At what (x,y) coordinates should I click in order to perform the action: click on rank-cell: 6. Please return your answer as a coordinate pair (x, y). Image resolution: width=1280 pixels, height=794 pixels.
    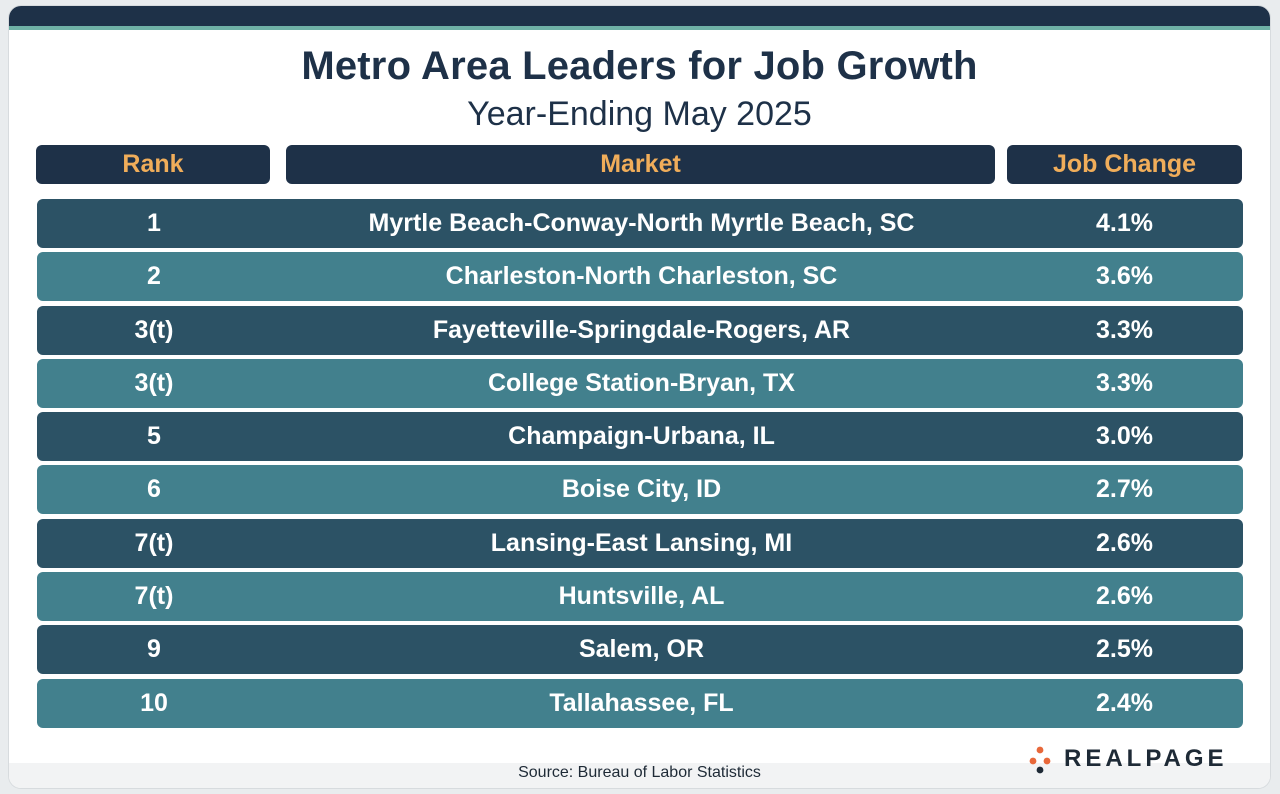
    Looking at the image, I should click on (154, 489).